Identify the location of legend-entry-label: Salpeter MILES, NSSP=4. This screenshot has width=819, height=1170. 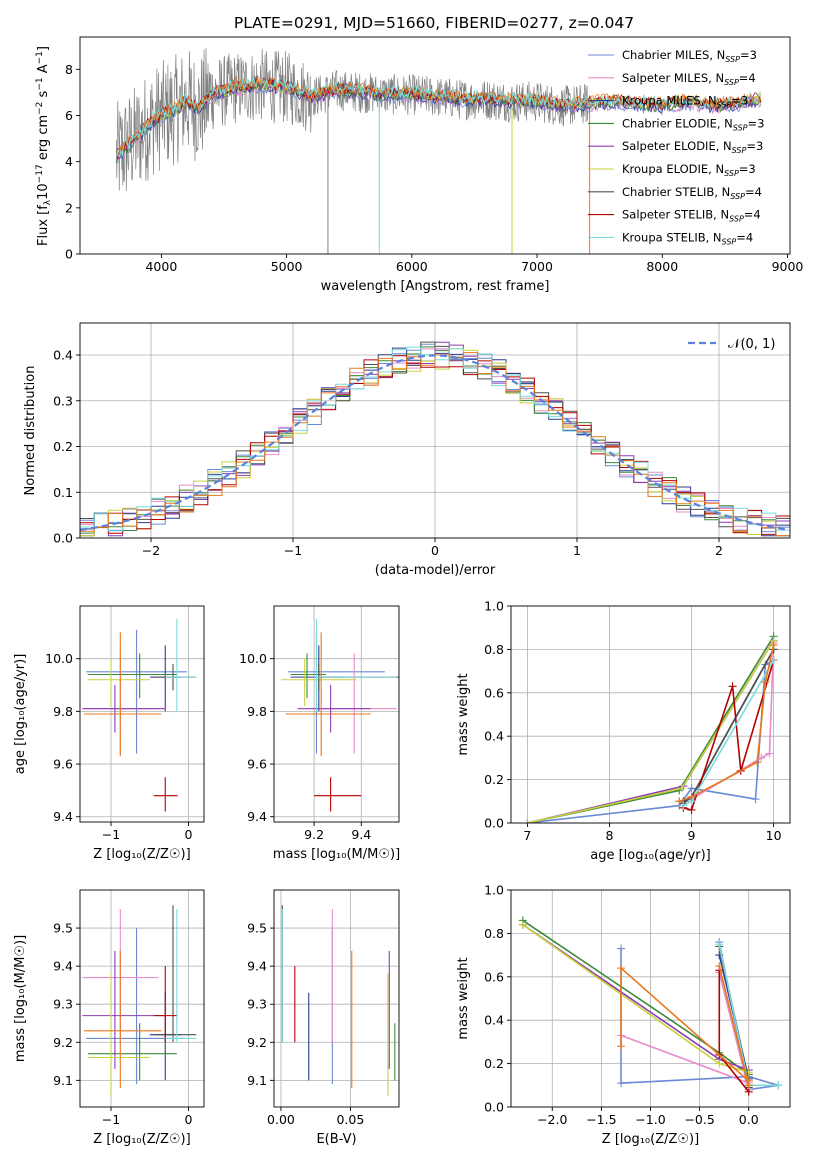
(689, 79).